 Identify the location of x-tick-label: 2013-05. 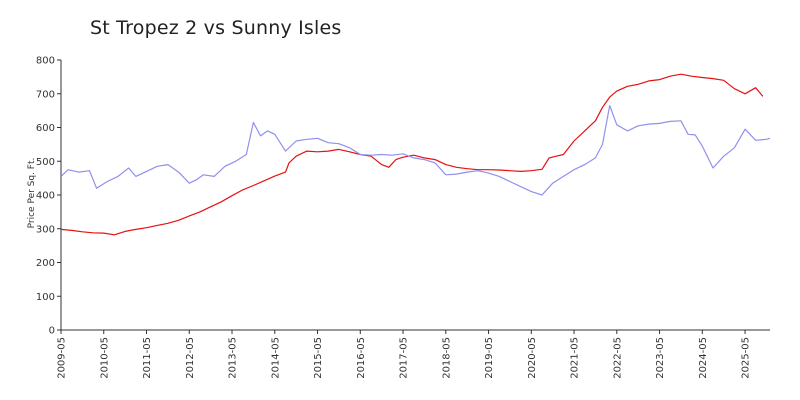
(233, 358).